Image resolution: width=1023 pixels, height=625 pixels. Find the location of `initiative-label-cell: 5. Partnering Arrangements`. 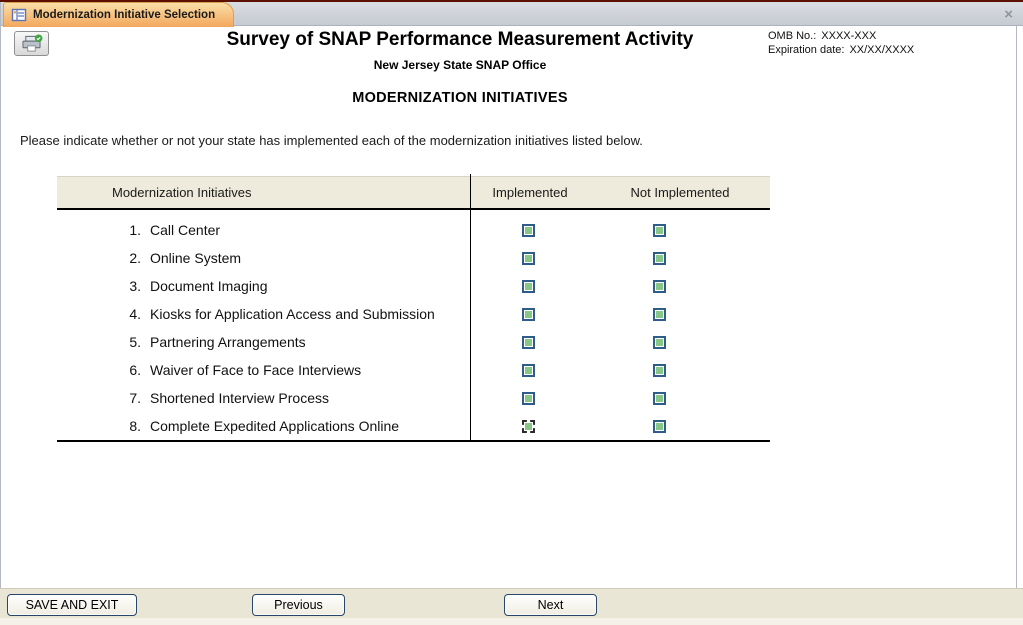

initiative-label-cell: 5. Partnering Arrangements is located at coordinates (263, 342).